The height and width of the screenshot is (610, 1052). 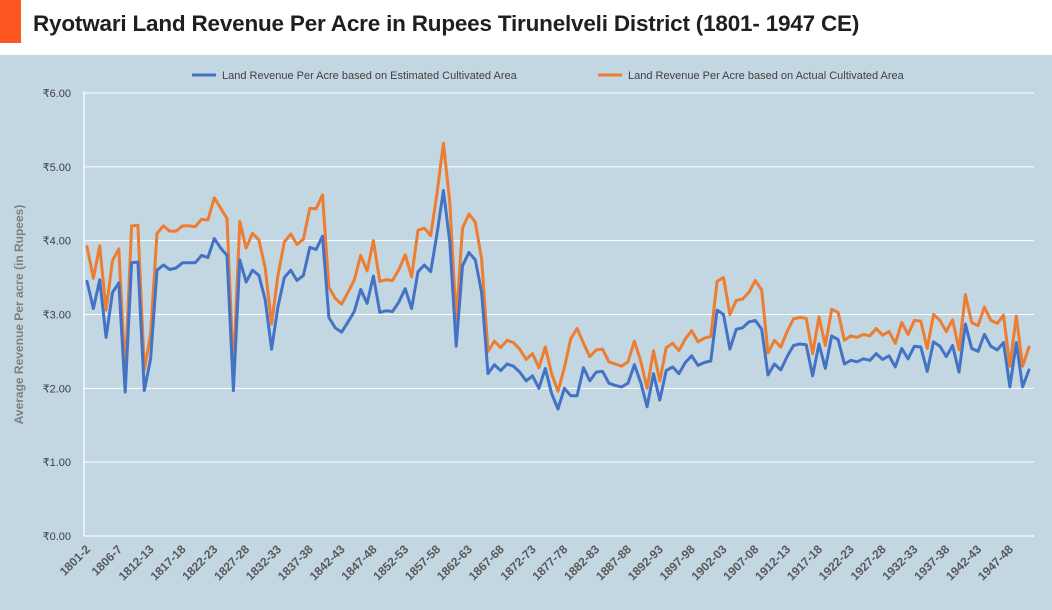 What do you see at coordinates (57, 168) in the screenshot?
I see `y-tick-label: ₹5.00` at bounding box center [57, 168].